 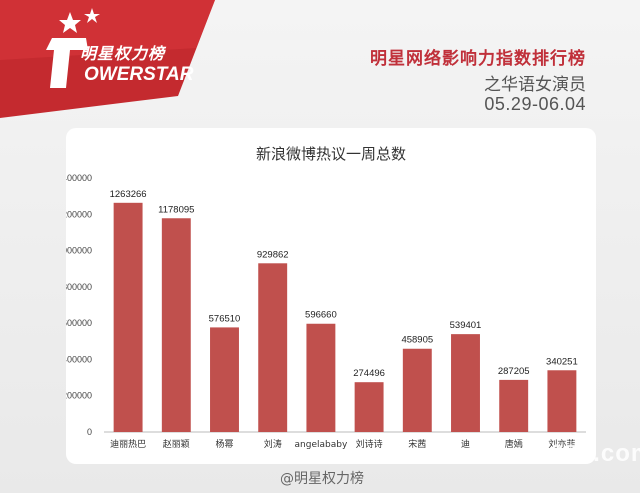 I want to click on x-category-label: 刘诗诗, so click(x=369, y=444).